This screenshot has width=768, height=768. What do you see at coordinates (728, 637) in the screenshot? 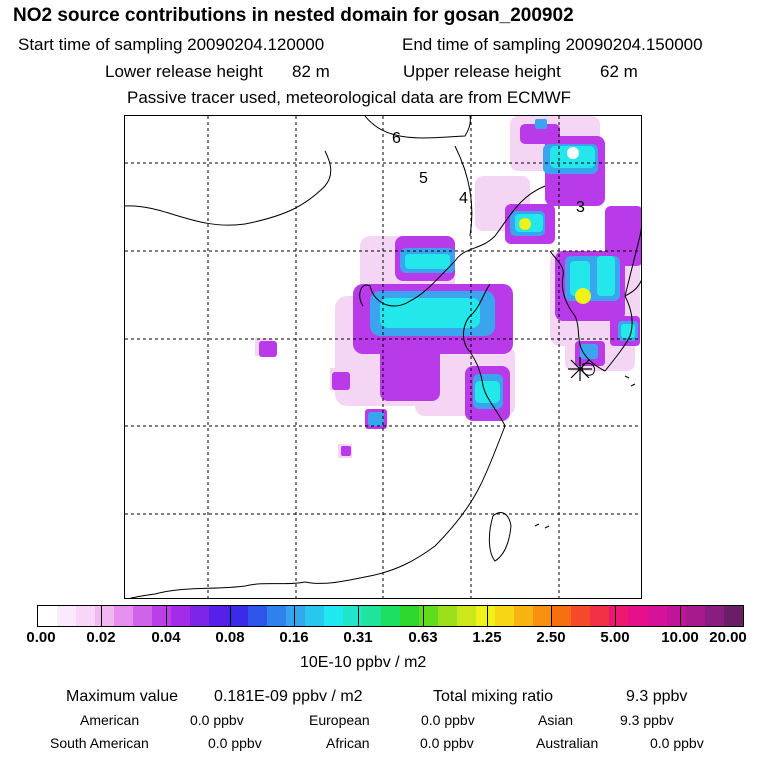
I see `scale-tick-label: 20.00` at bounding box center [728, 637].